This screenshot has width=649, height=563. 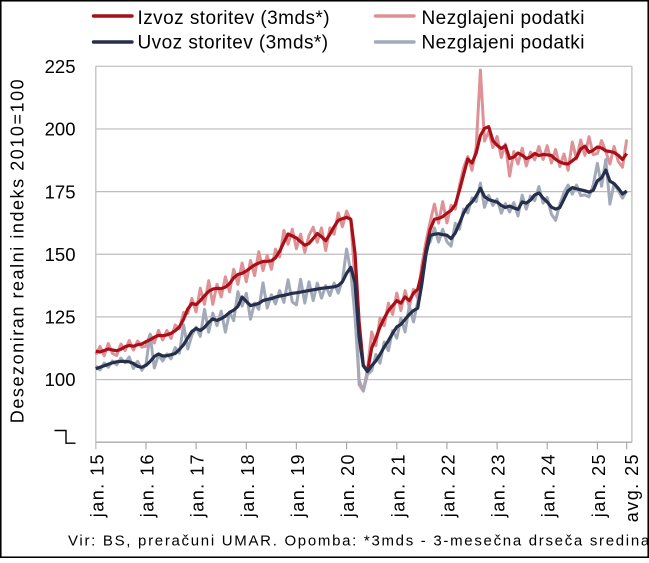 I want to click on svg-text: 125, so click(x=60, y=317).